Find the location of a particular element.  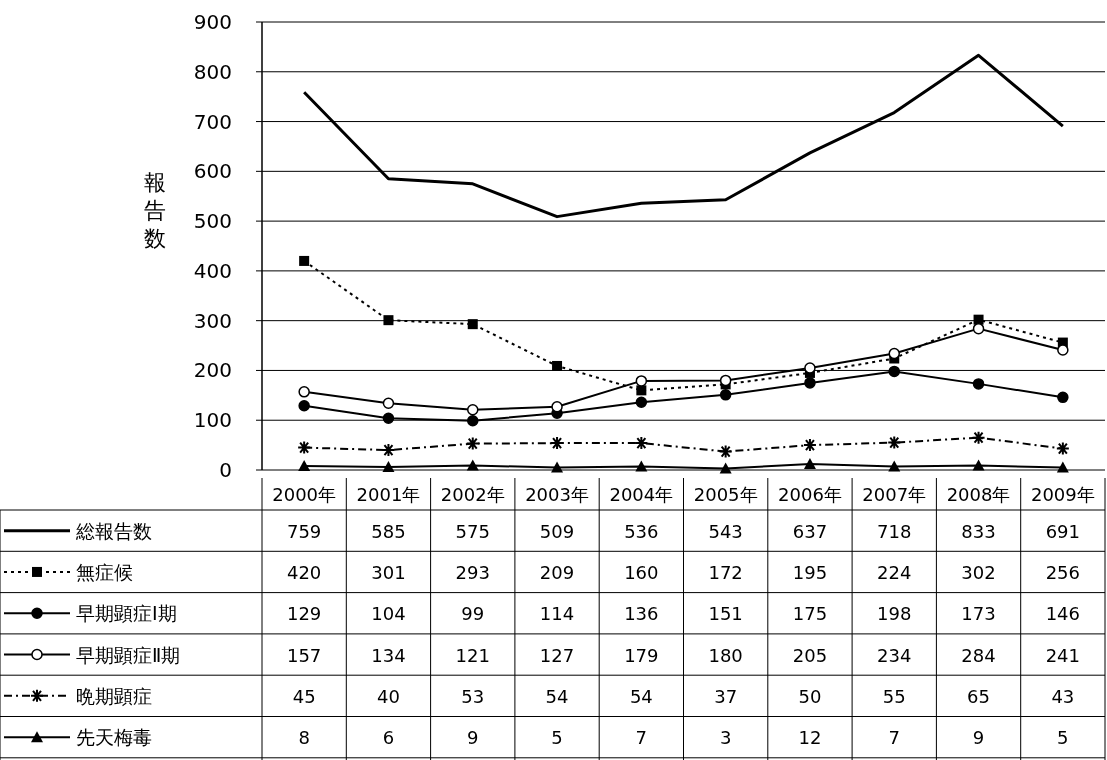

data-label: 759 is located at coordinates (304, 531).